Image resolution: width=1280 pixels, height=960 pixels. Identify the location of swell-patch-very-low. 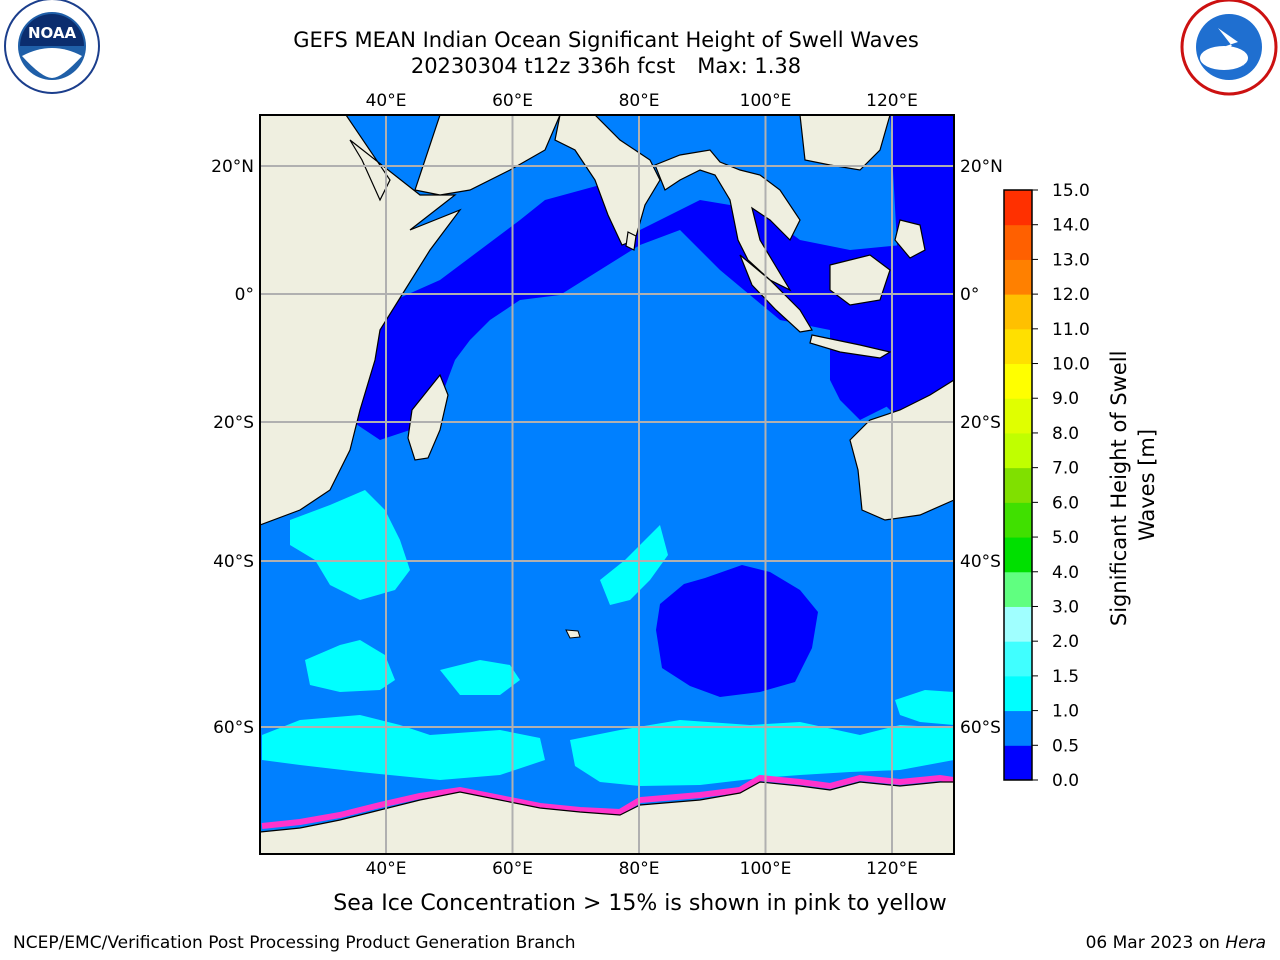
(737, 631).